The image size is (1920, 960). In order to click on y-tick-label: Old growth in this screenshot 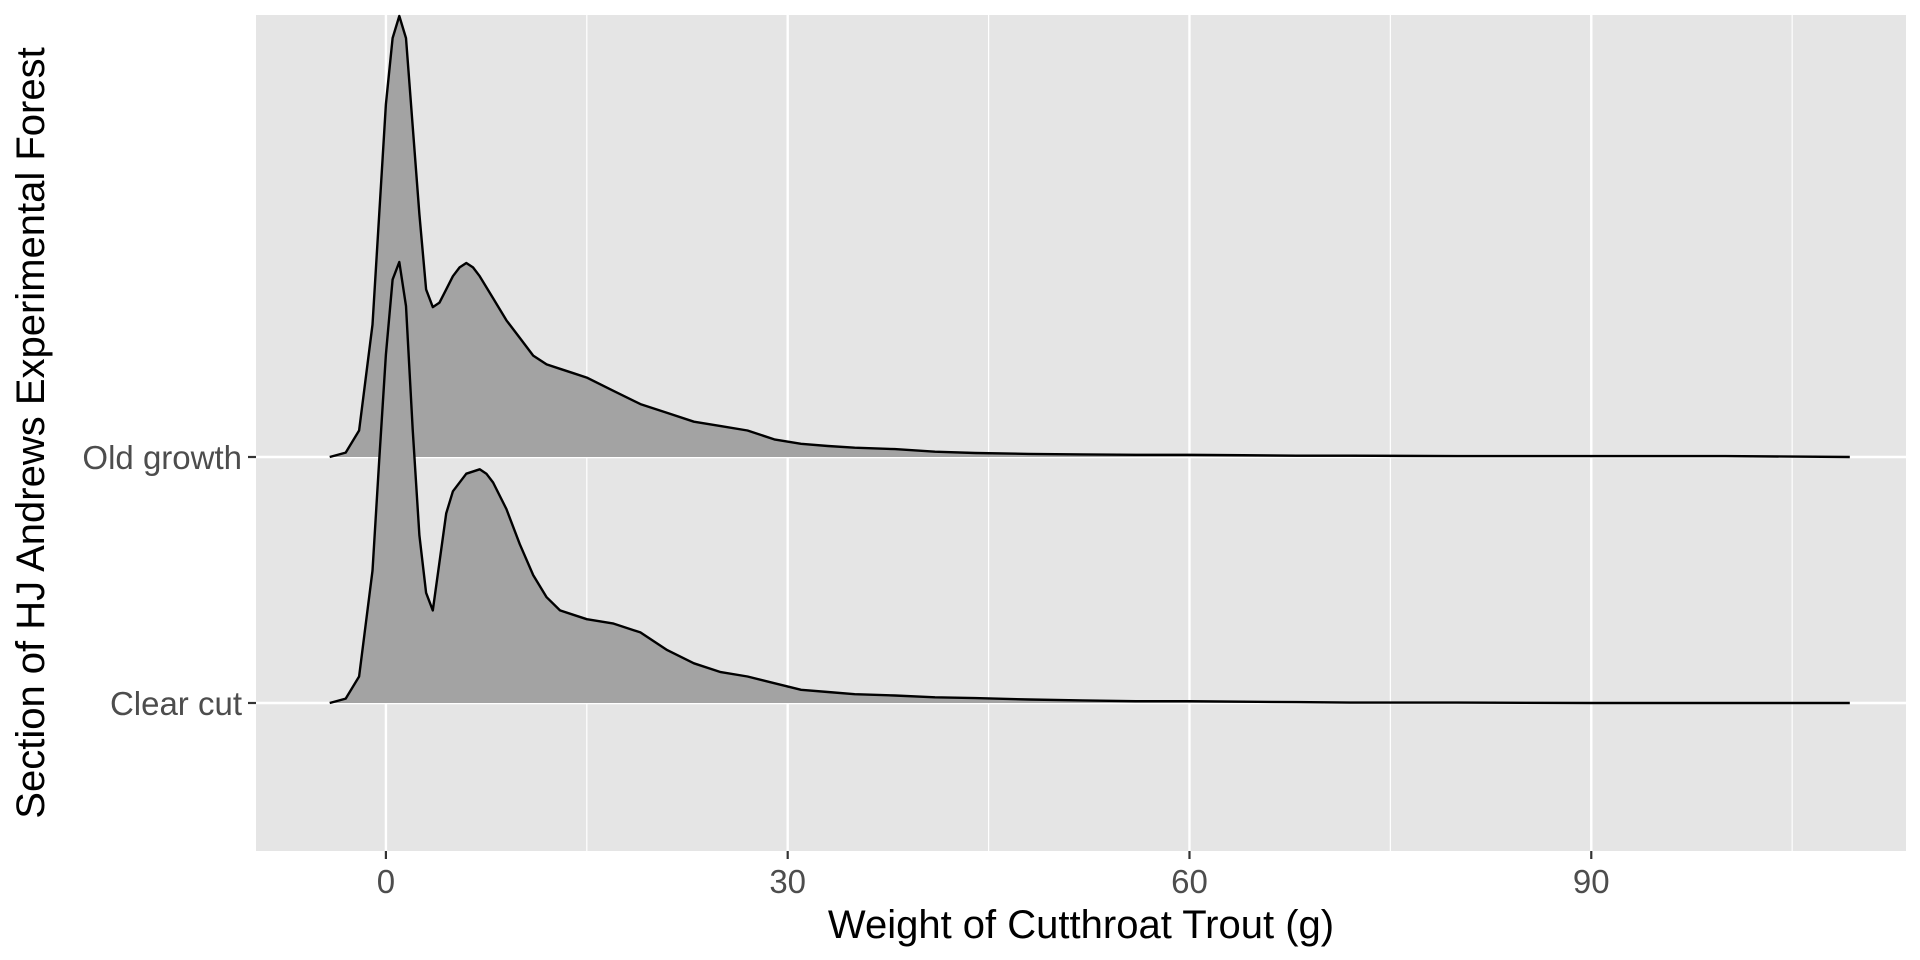, I will do `click(162, 457)`.